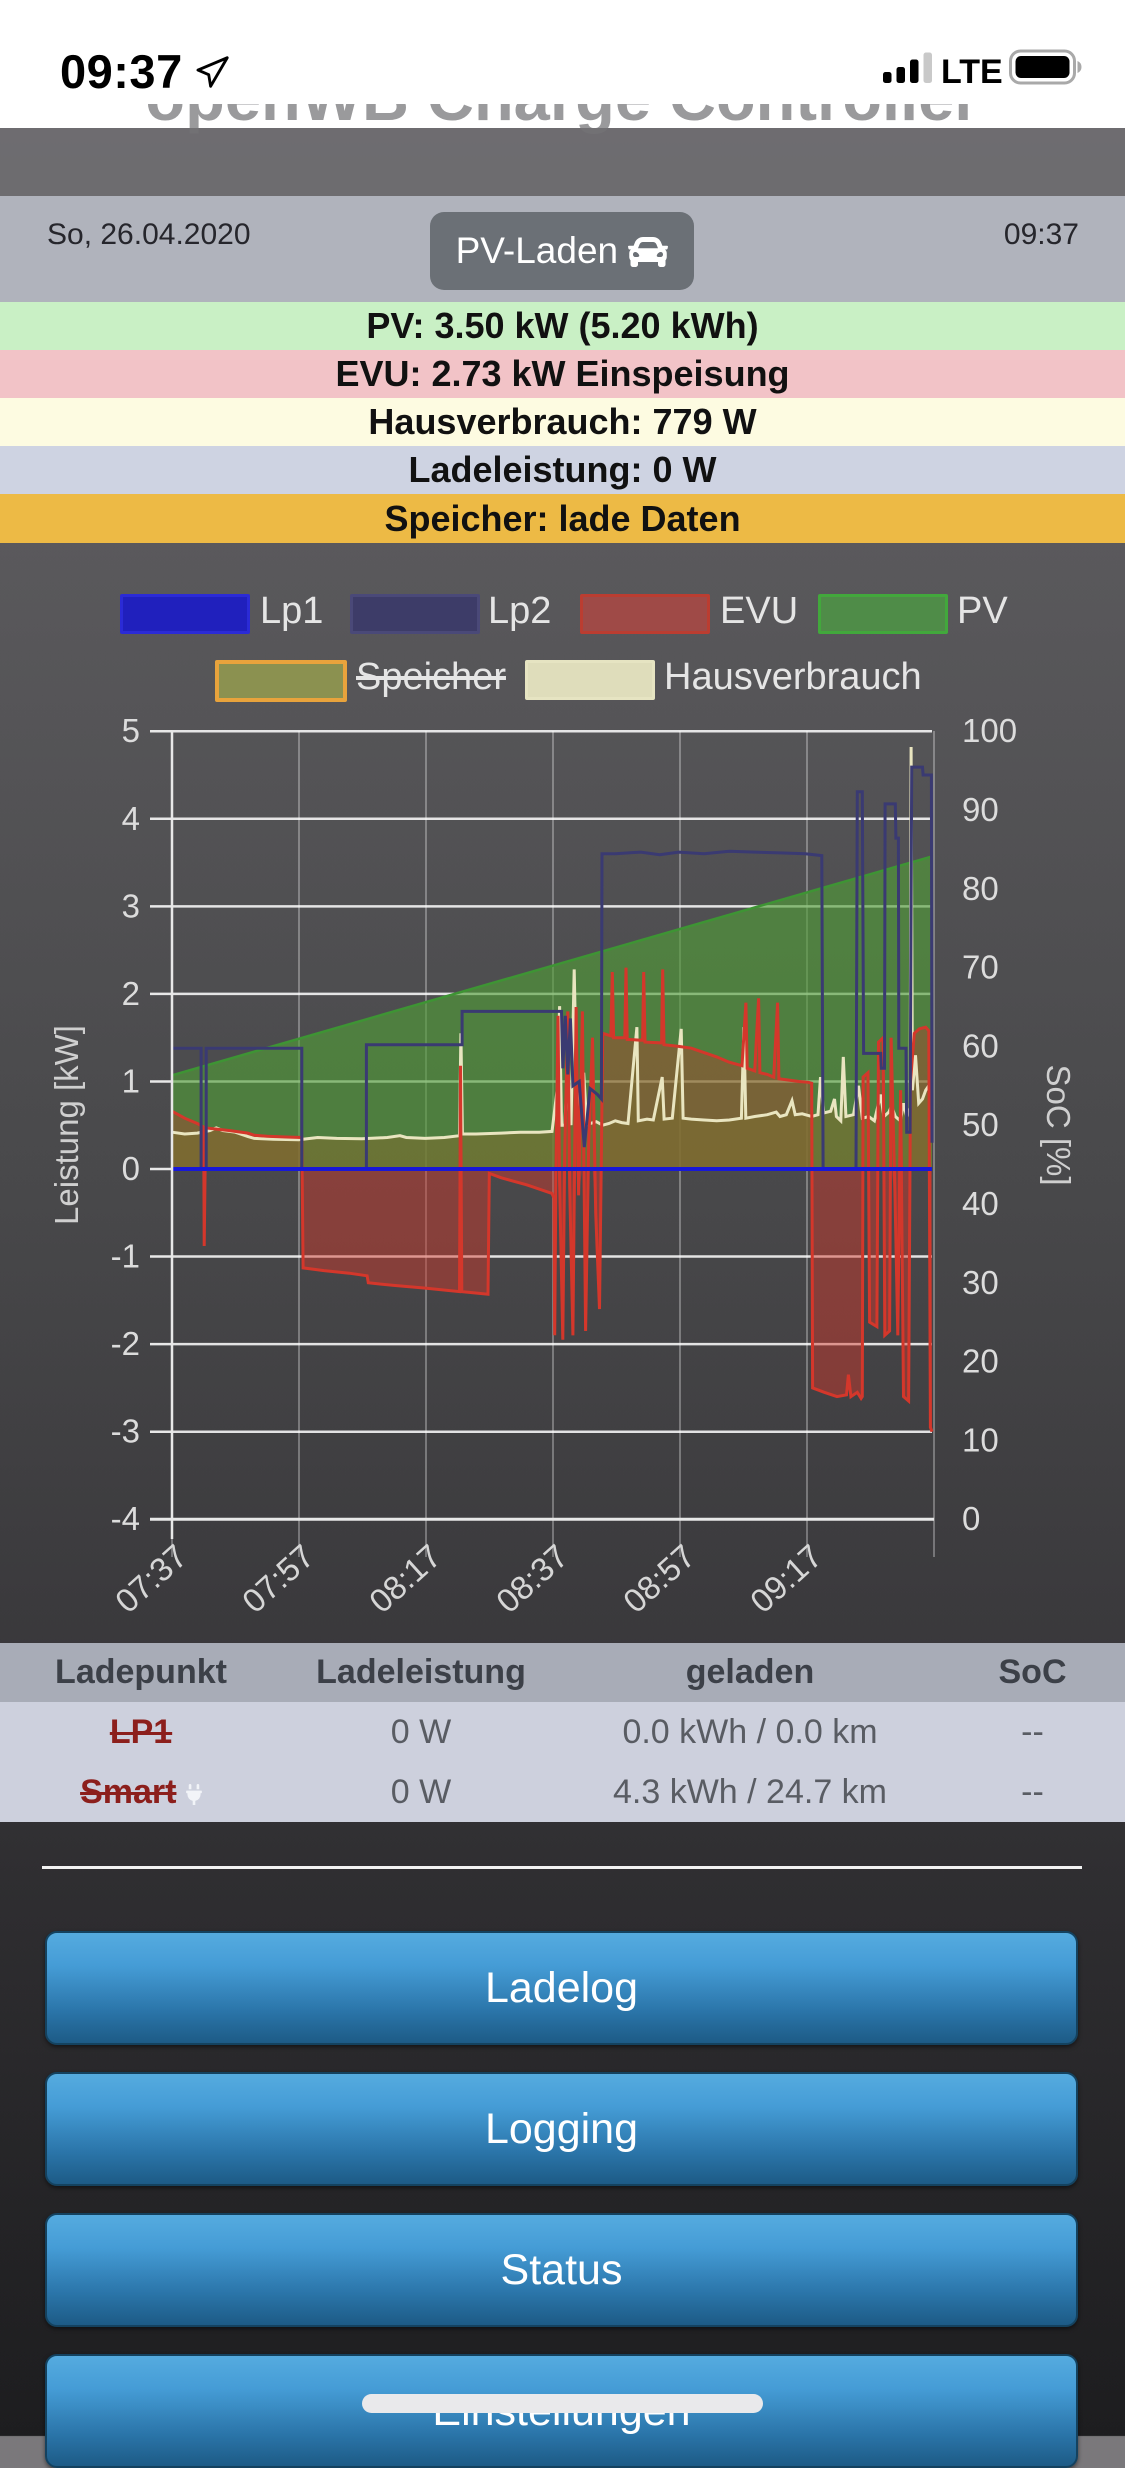 The width and height of the screenshot is (1125, 2468). Describe the element at coordinates (278, 1578) in the screenshot. I see `svg-text: 07:57` at that location.